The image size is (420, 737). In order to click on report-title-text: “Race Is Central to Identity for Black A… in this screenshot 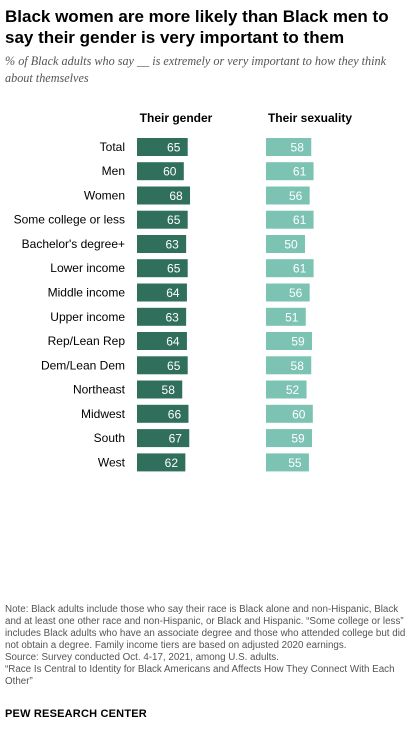, I will do `click(200, 675)`.